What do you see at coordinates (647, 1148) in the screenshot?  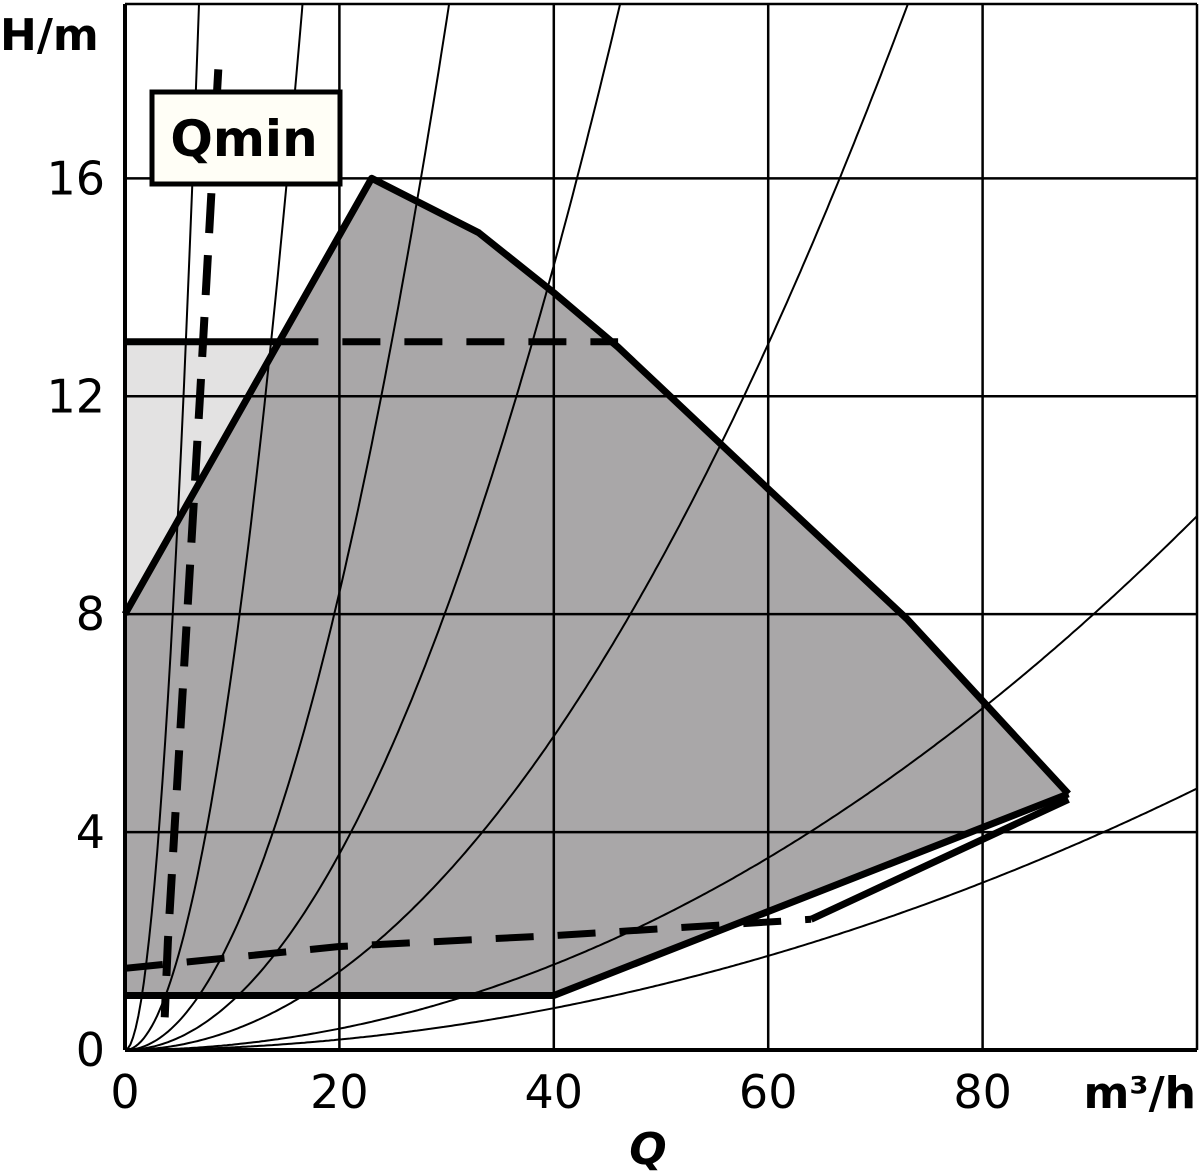 I see `x-axis-label: Q` at bounding box center [647, 1148].